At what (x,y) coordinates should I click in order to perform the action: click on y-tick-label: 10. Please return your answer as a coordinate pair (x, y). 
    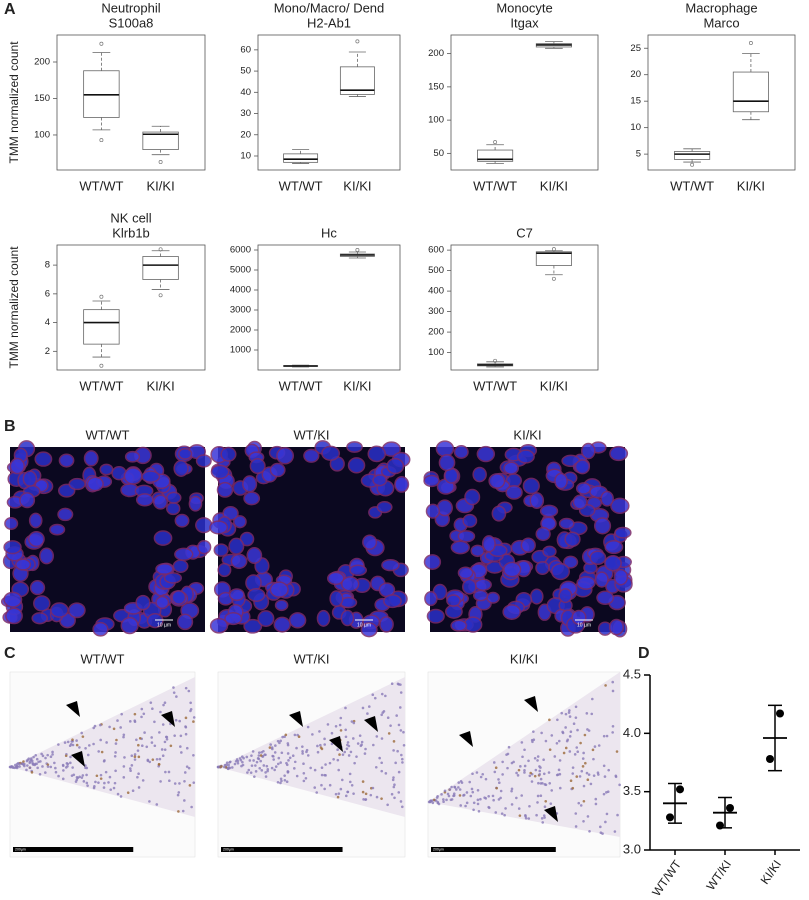
    Looking at the image, I should click on (635, 127).